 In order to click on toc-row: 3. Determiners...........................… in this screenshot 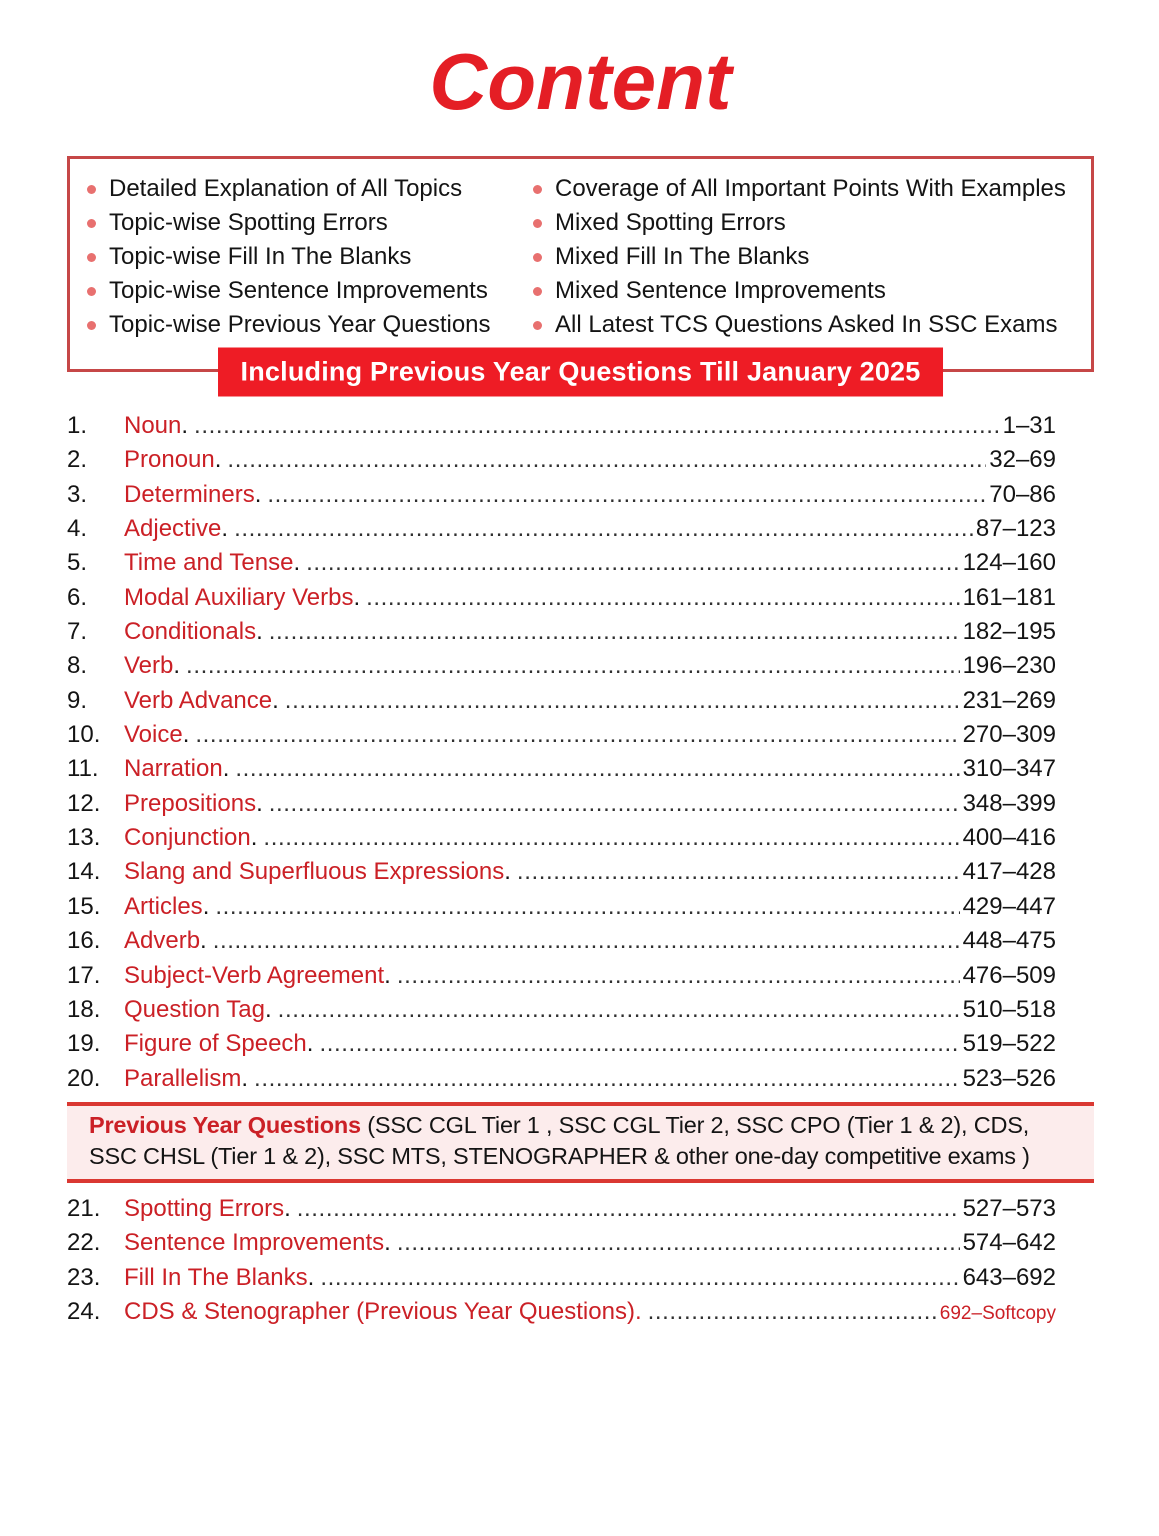, I will do `click(580, 495)`.